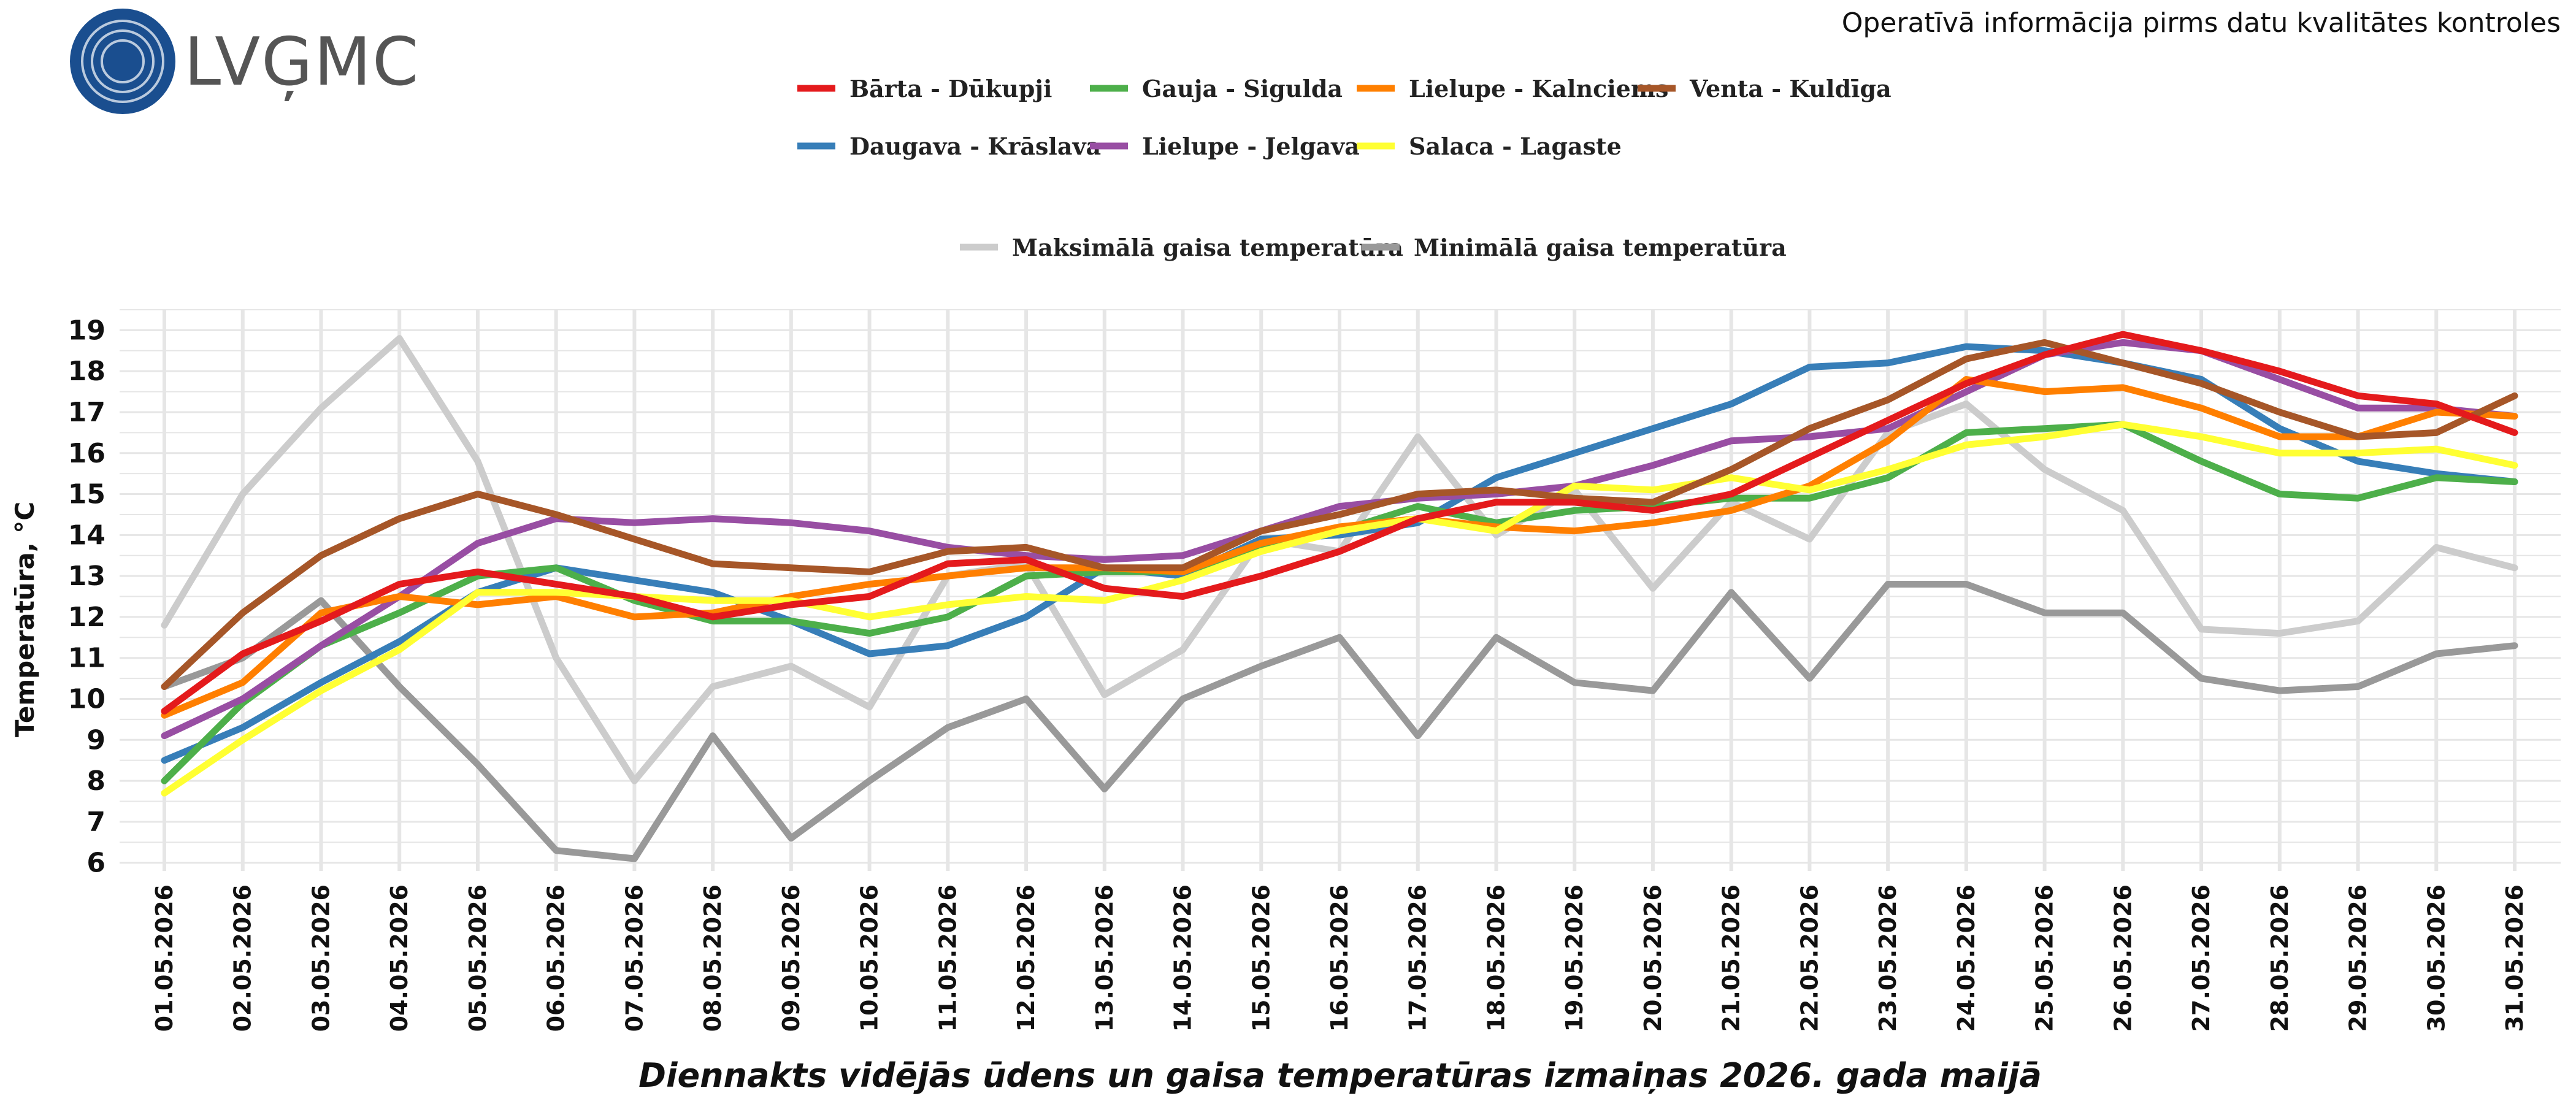 The width and height of the screenshot is (2576, 1104). Describe the element at coordinates (1242, 88) in the screenshot. I see `legend-label: Gauja - Sigulda` at that location.